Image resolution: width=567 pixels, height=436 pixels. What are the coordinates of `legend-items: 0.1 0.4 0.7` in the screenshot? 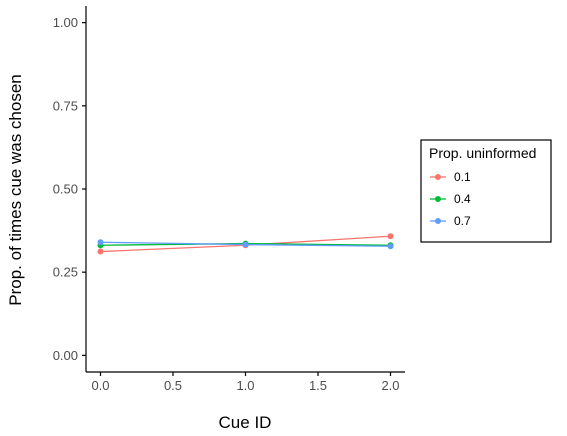 It's located at (450, 199).